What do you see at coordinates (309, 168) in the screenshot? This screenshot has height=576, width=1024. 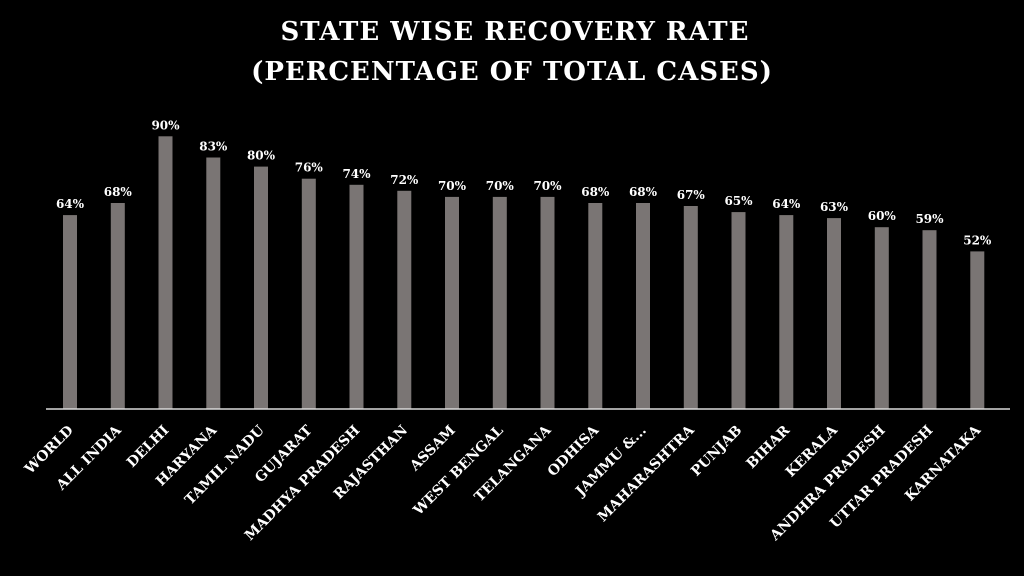 I see `bar-value-label: 76%` at bounding box center [309, 168].